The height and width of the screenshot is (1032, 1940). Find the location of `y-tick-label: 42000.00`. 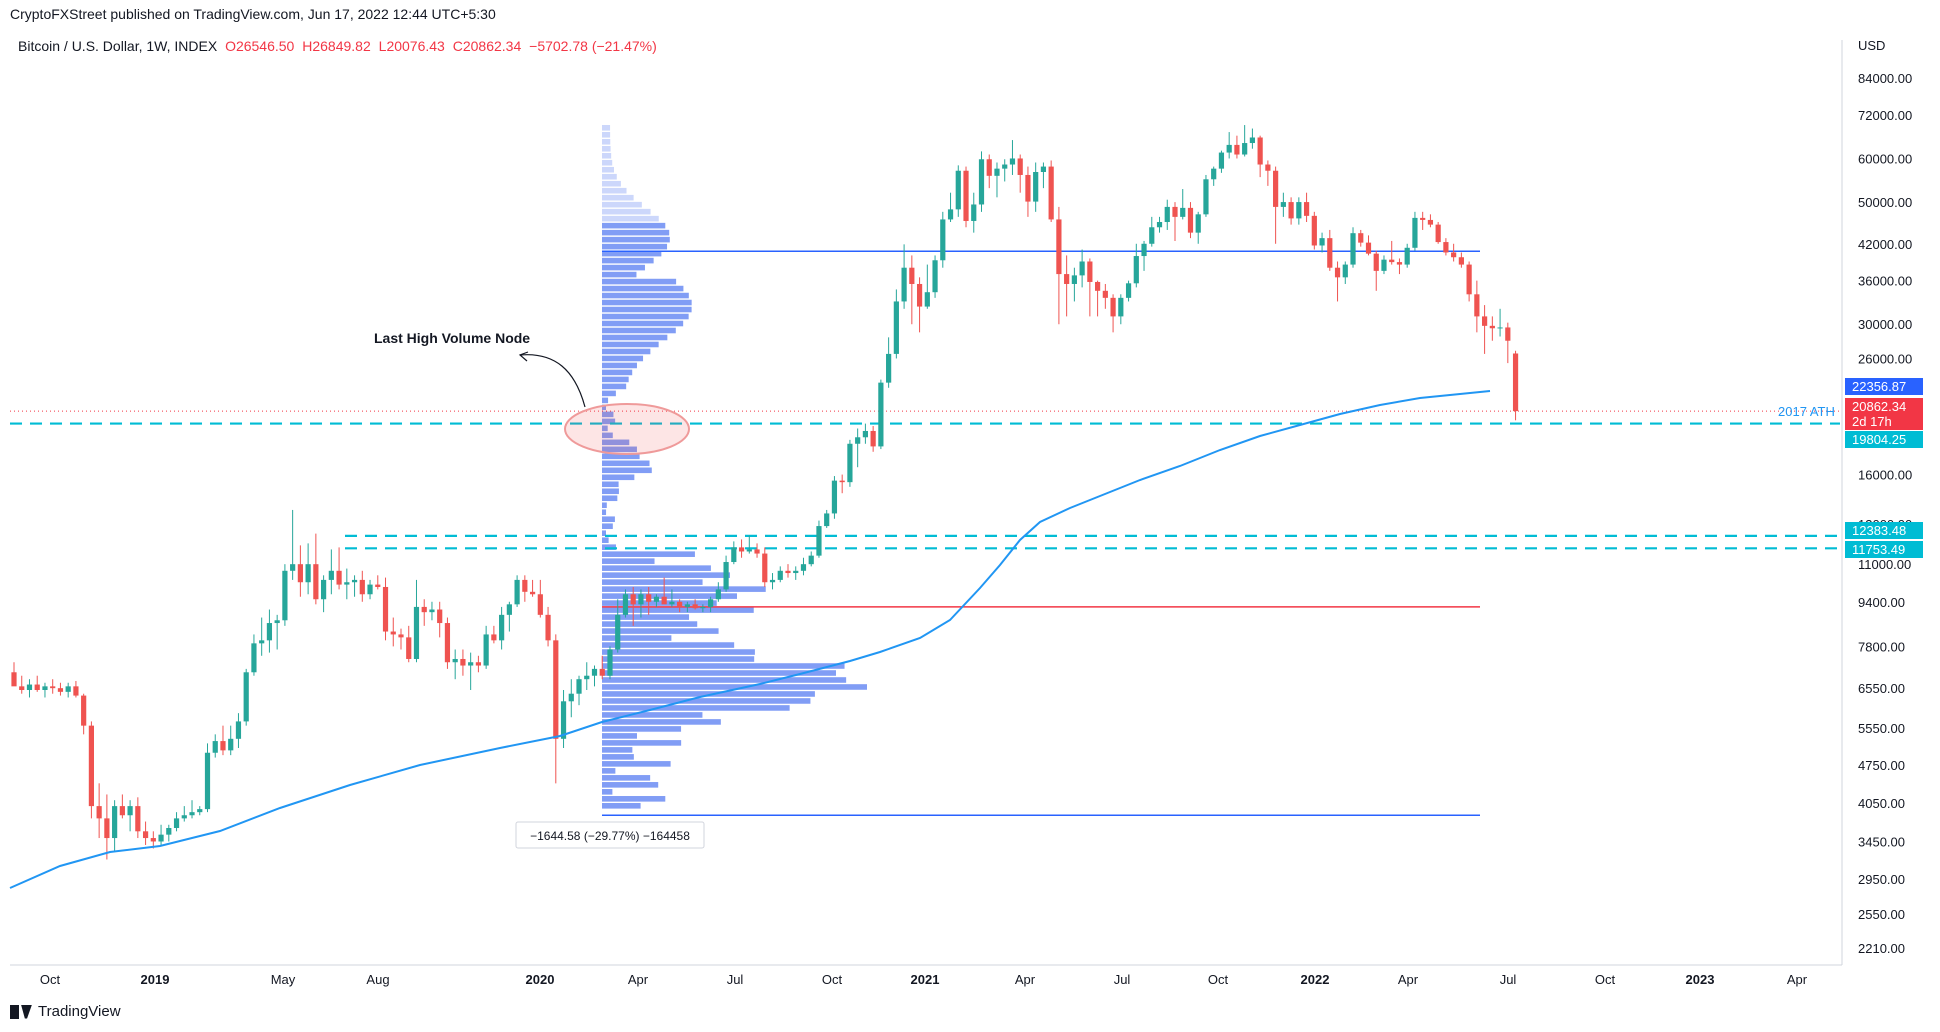

y-tick-label: 42000.00 is located at coordinates (1885, 244).